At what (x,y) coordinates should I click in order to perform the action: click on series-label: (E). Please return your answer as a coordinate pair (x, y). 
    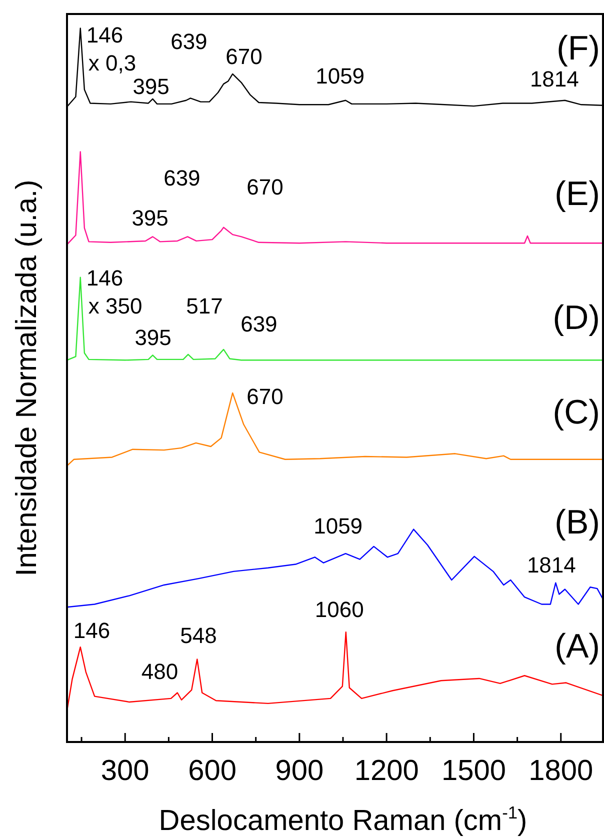
    Looking at the image, I should click on (577, 194).